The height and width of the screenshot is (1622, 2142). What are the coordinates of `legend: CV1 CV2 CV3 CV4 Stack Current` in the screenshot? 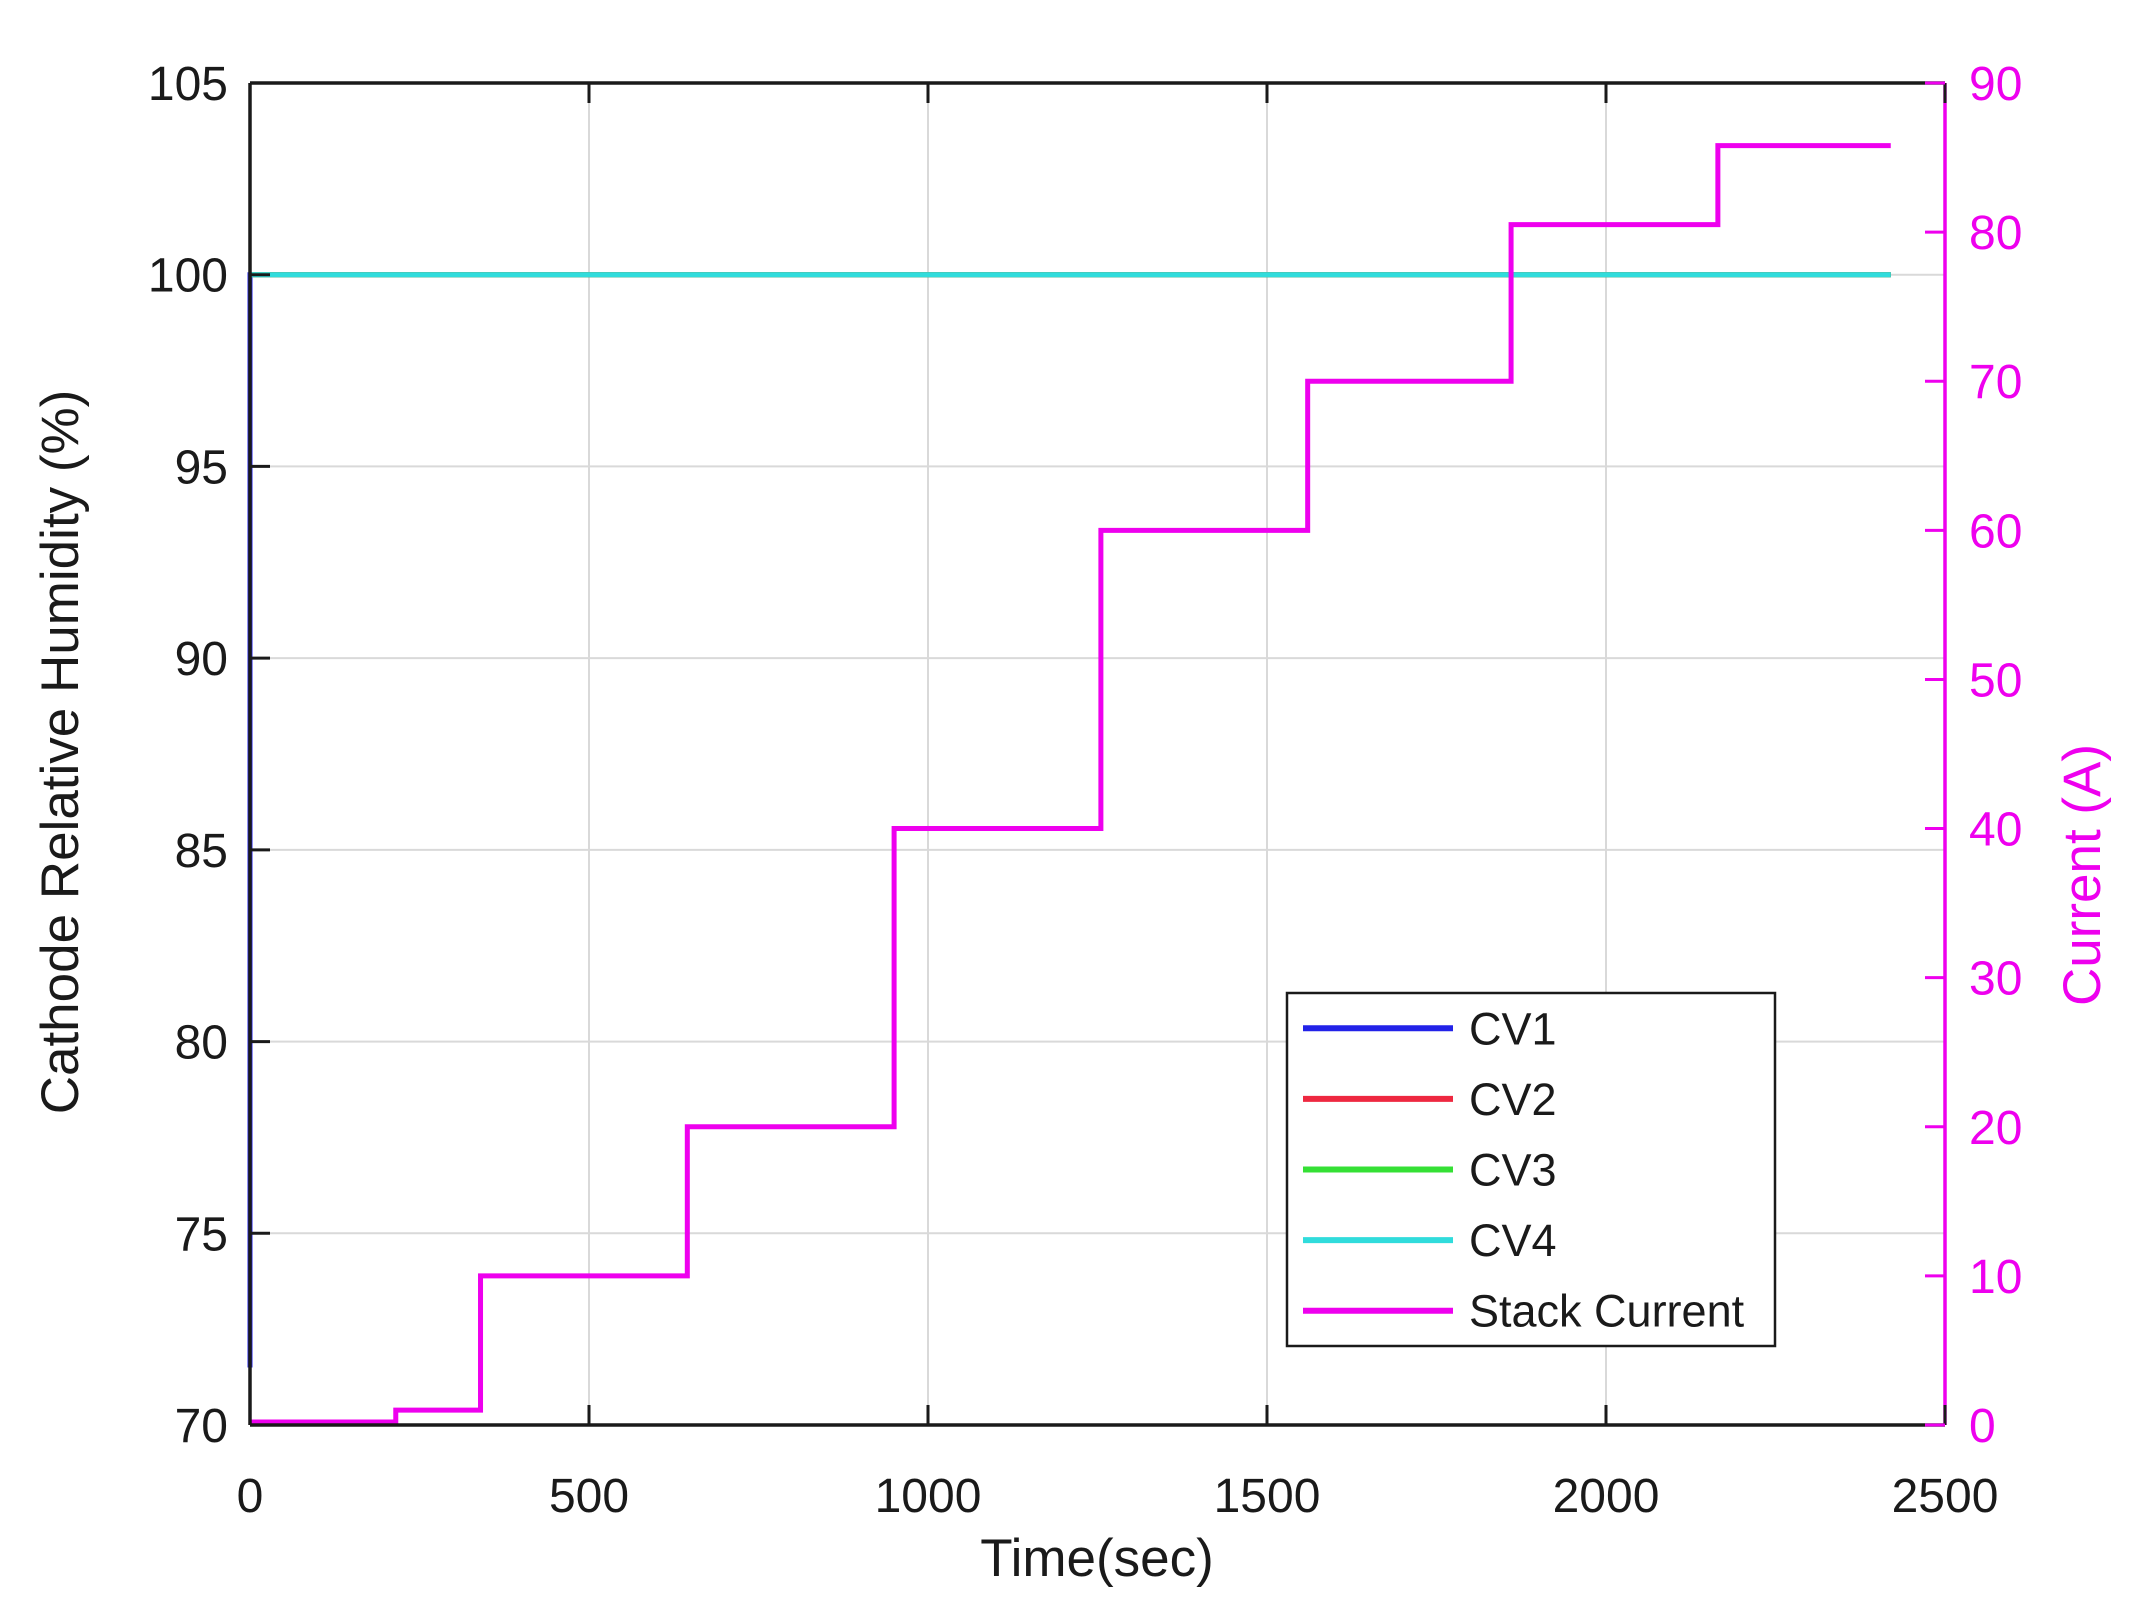 It's located at (1531, 1169).